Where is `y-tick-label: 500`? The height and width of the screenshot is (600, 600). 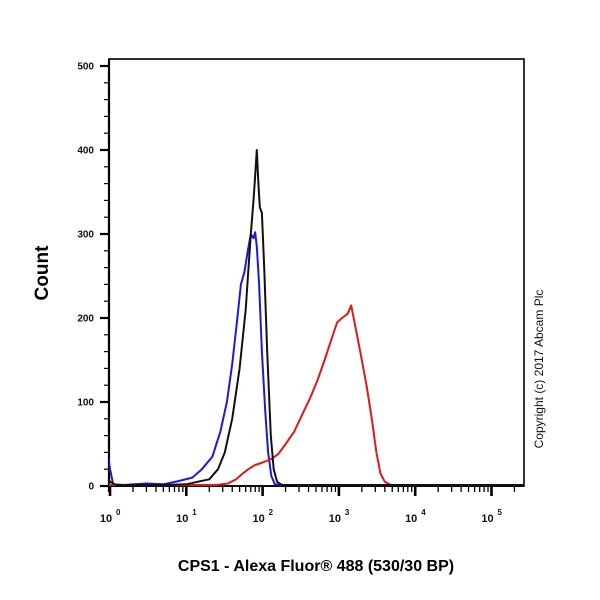 y-tick-label: 500 is located at coordinates (85, 67).